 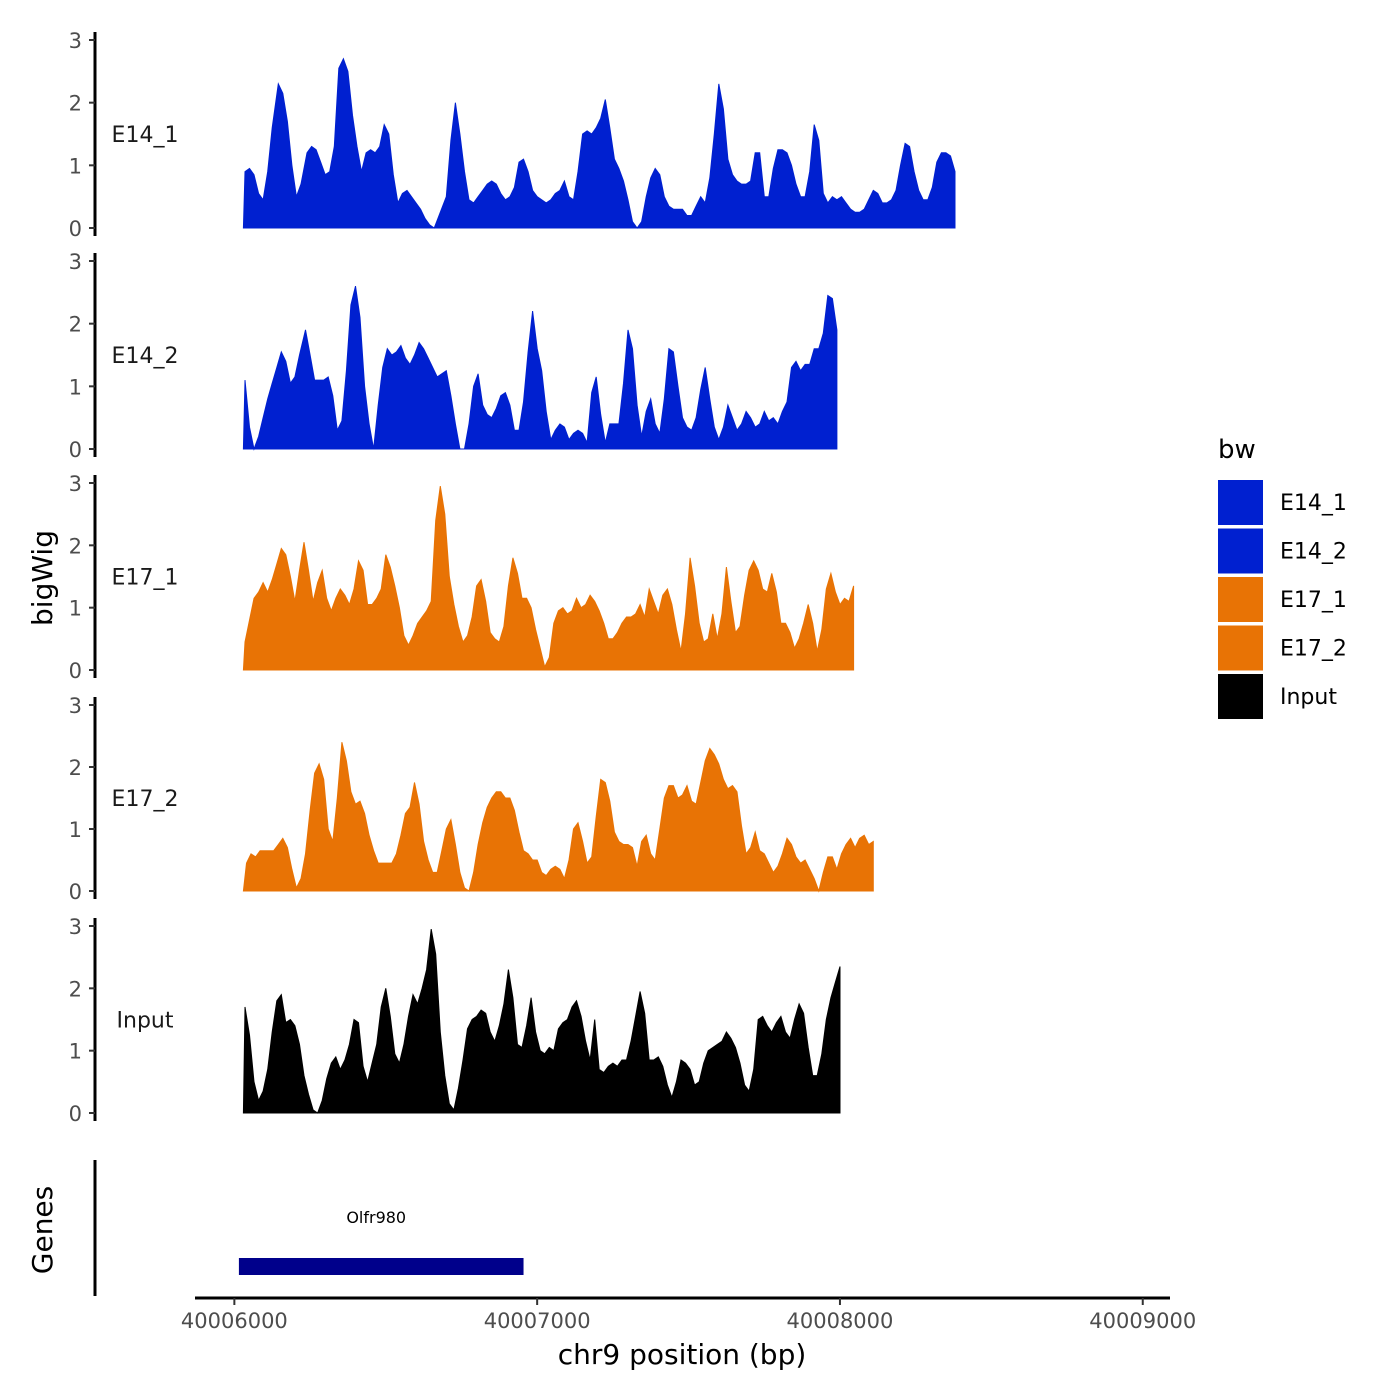 I want to click on legend-entry-e17-2: E17_2, so click(x=1282, y=648).